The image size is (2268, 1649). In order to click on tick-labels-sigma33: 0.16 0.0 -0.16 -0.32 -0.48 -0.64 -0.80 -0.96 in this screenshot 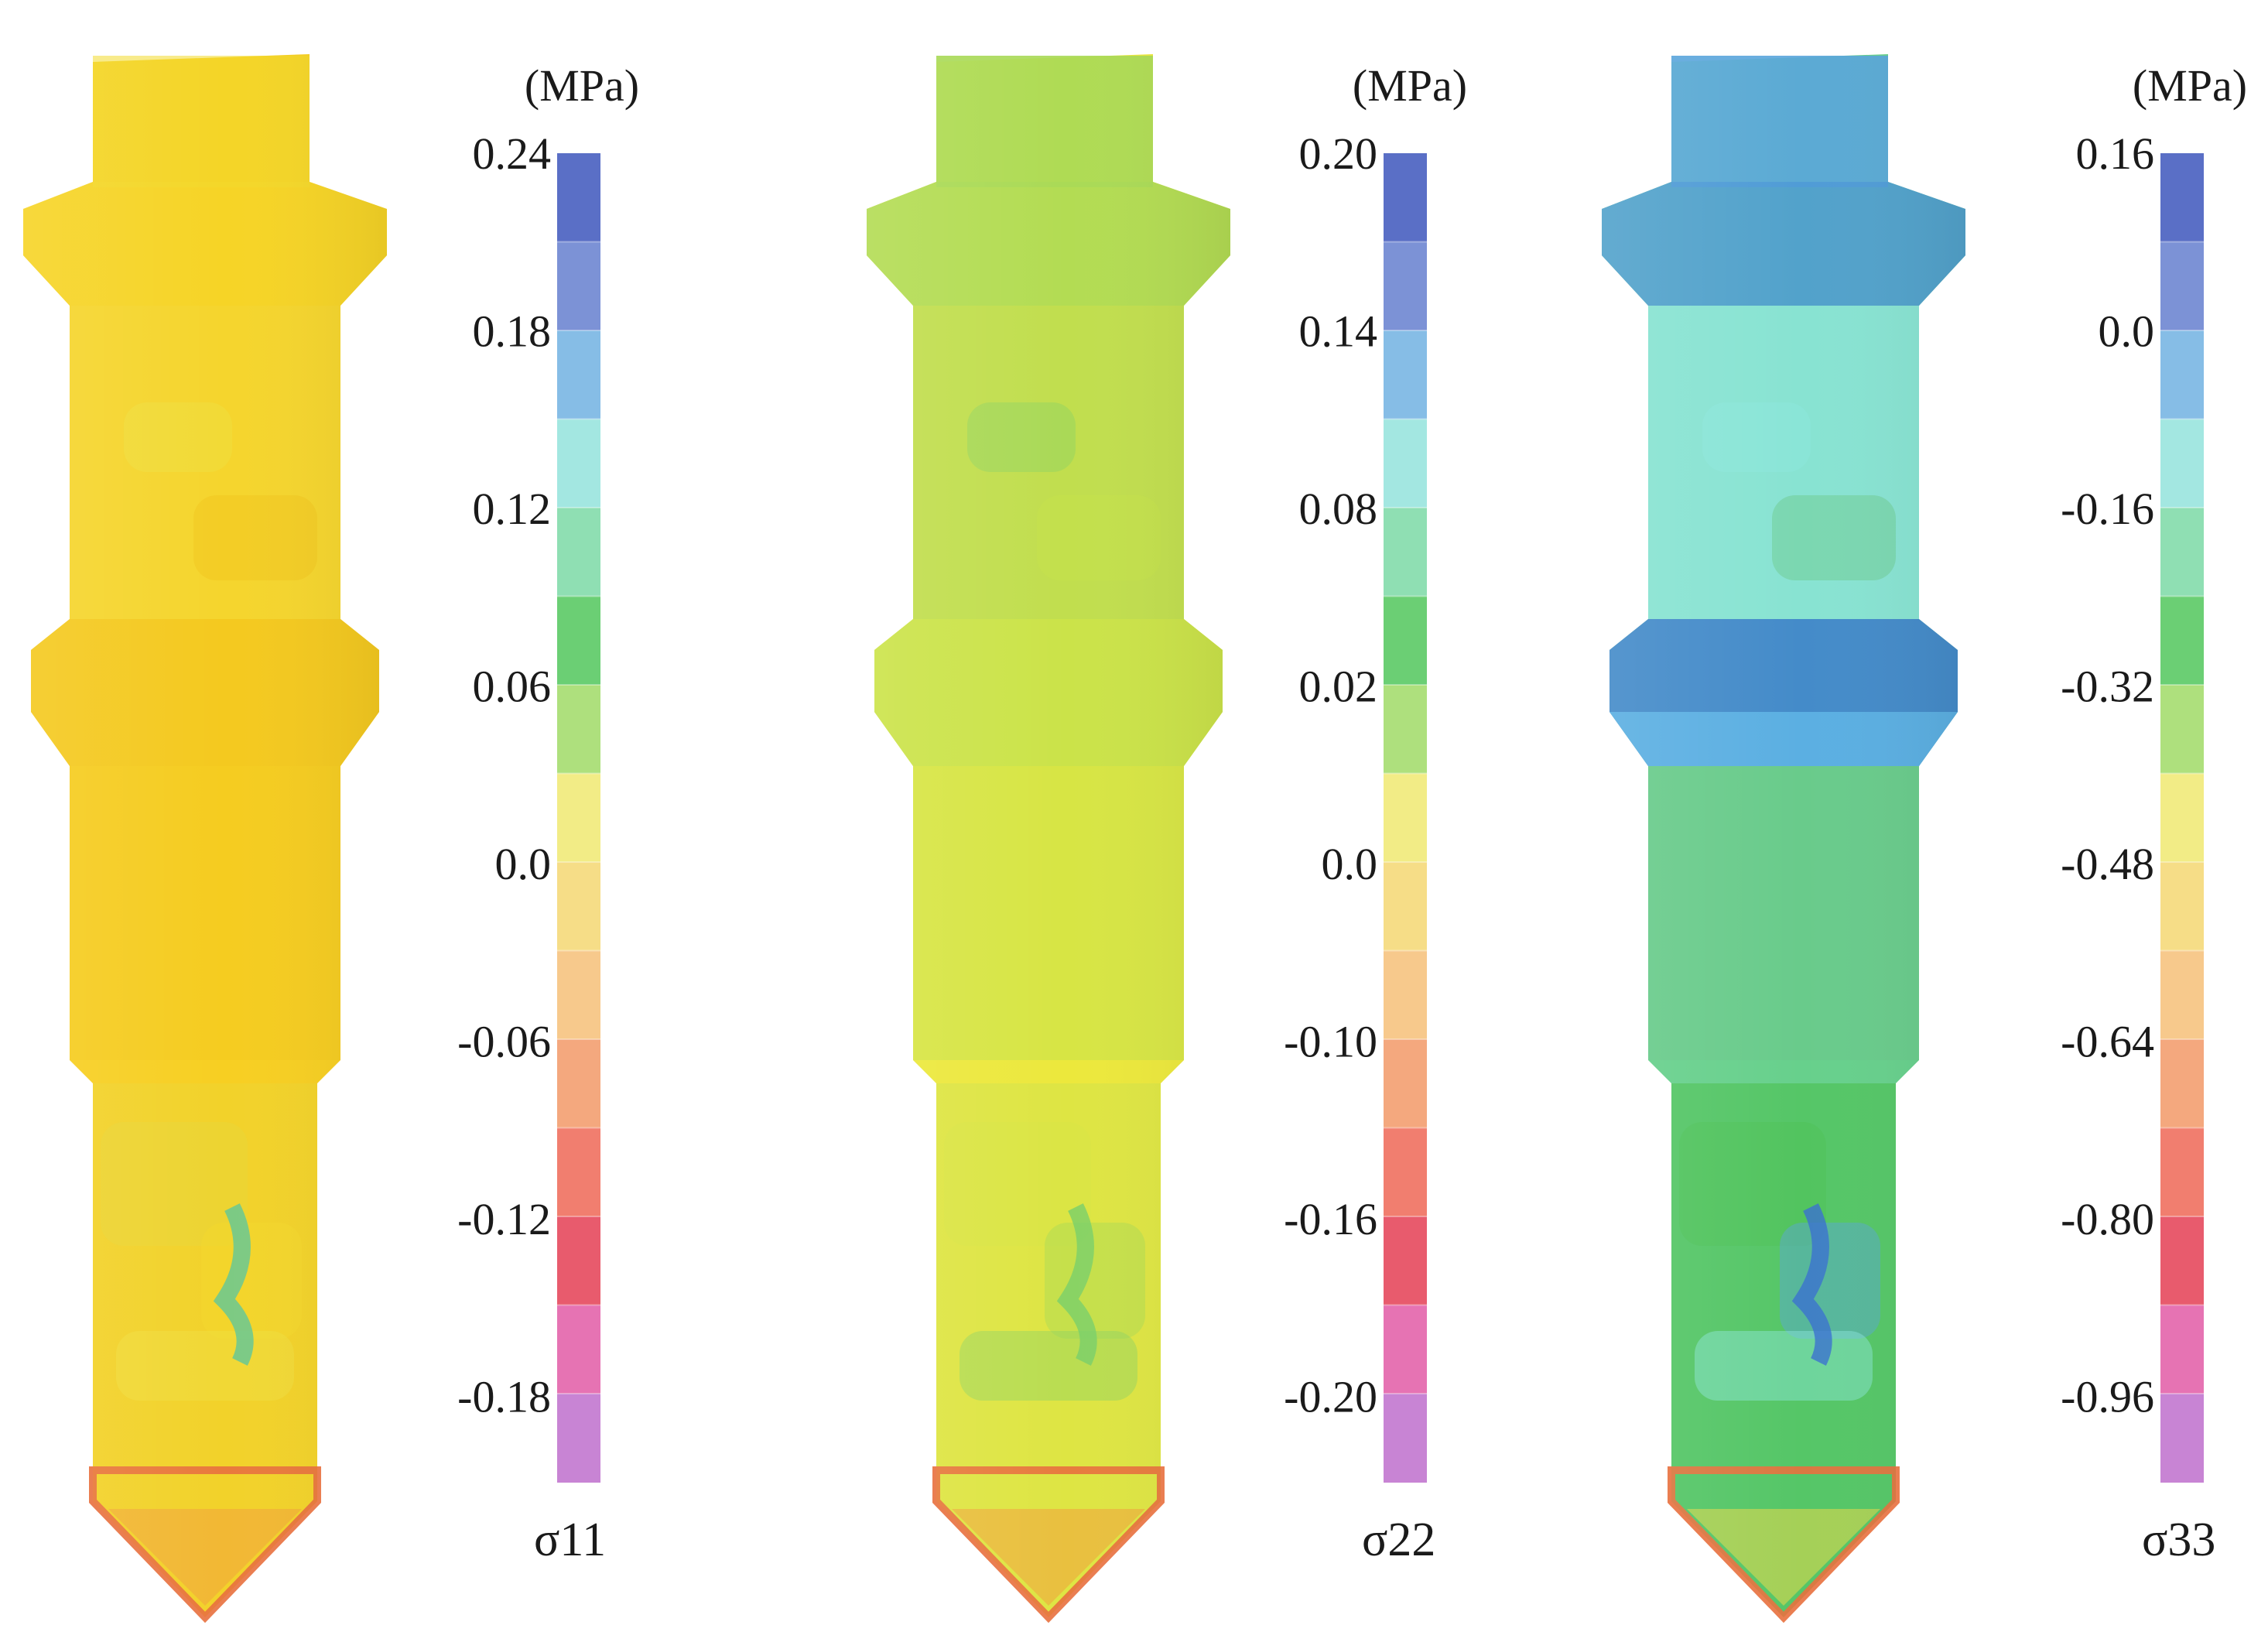, I will do `click(2108, 775)`.